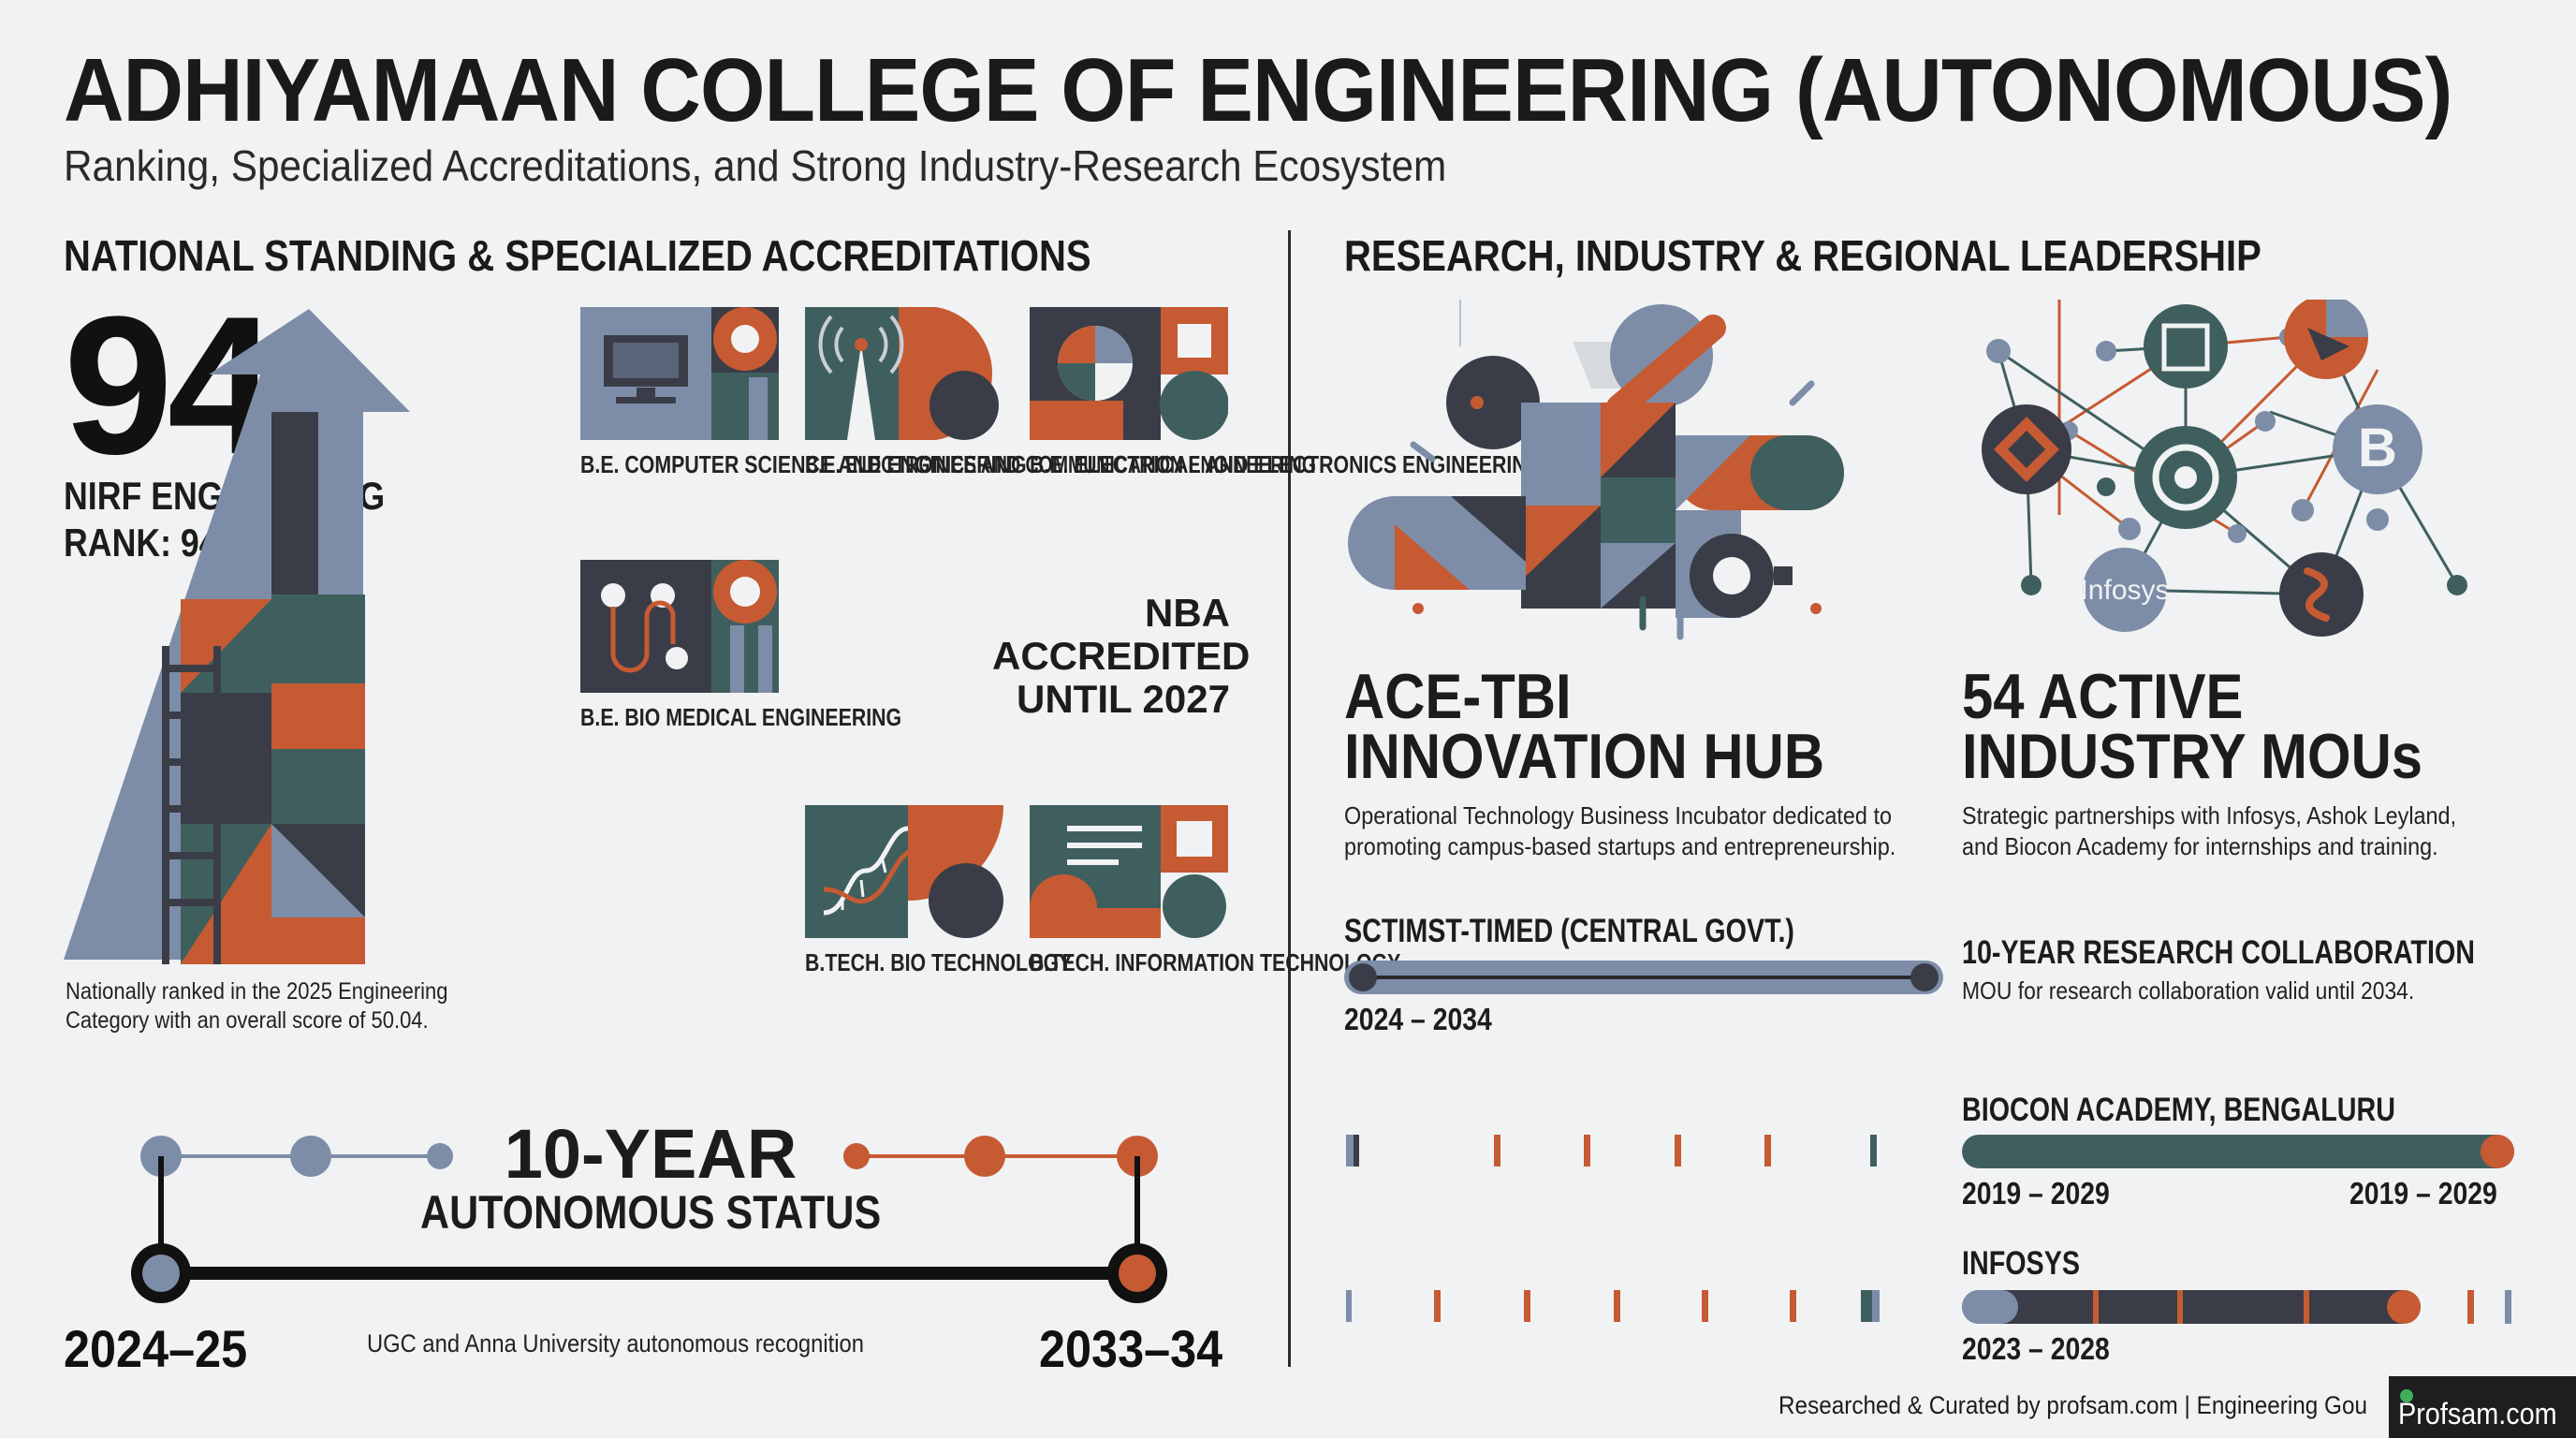 This screenshot has height=1438, width=2576. What do you see at coordinates (2406, 1395) in the screenshot?
I see `leaf-icon` at bounding box center [2406, 1395].